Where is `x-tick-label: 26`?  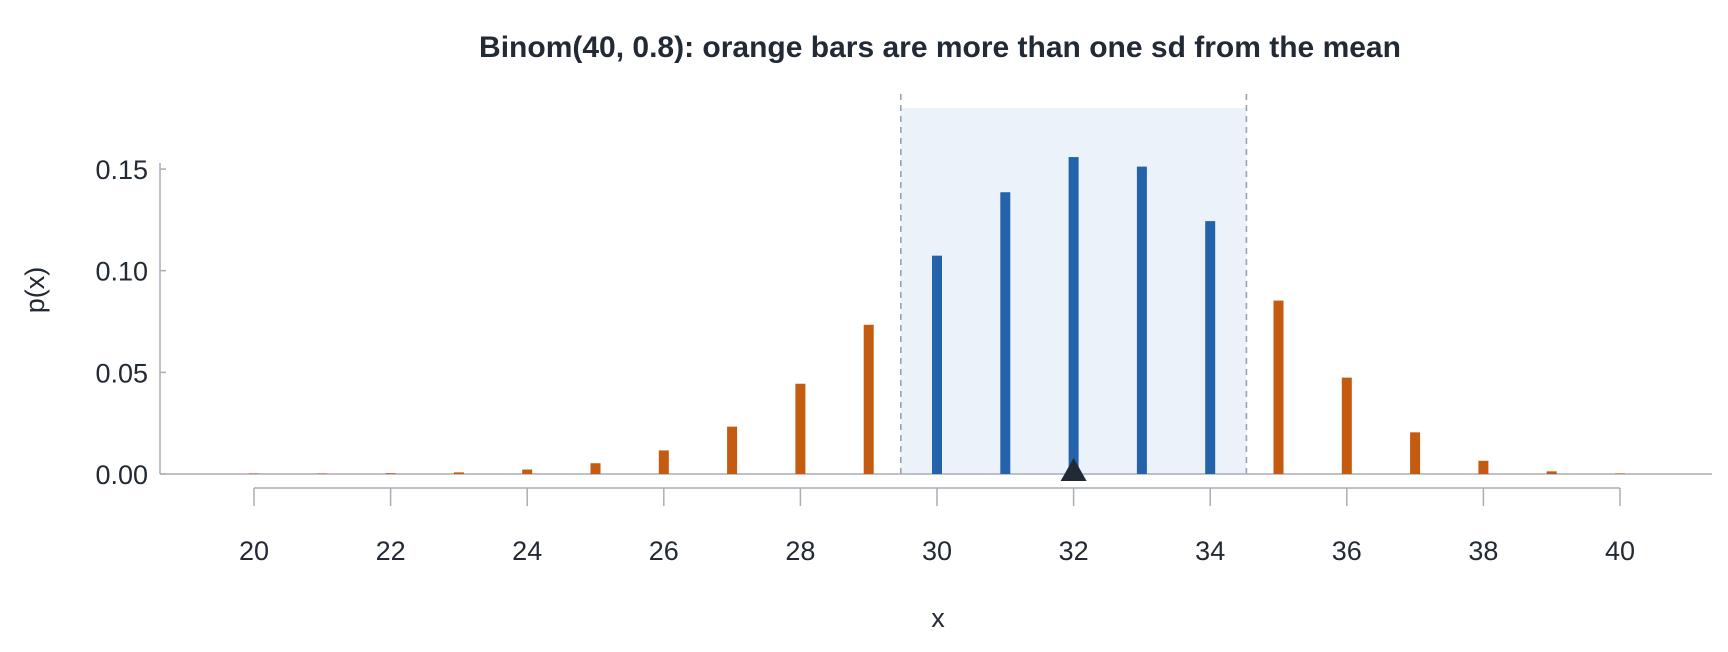
x-tick-label: 26 is located at coordinates (664, 551).